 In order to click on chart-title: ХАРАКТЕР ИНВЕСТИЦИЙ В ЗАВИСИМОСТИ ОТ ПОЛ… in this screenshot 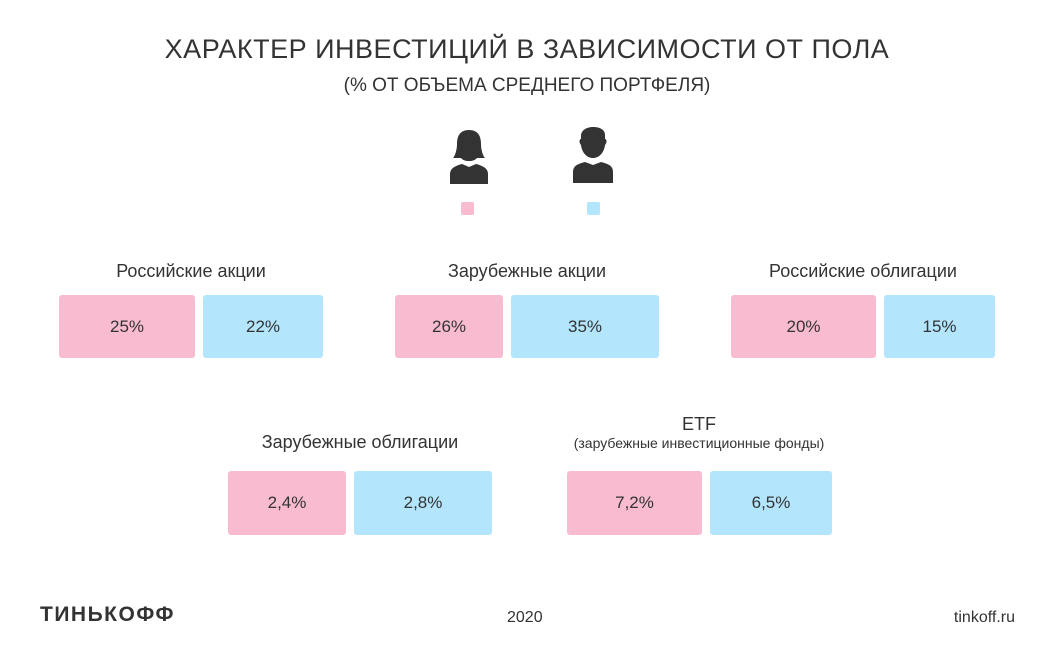, I will do `click(527, 49)`.